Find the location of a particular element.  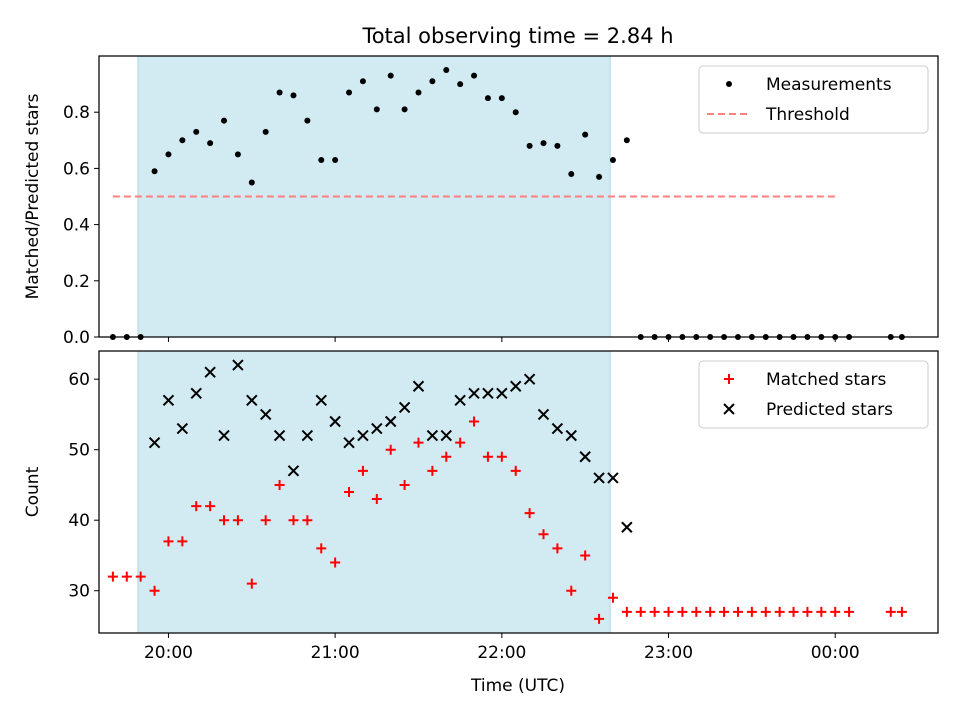

y-axis-label: Count is located at coordinates (33, 491).